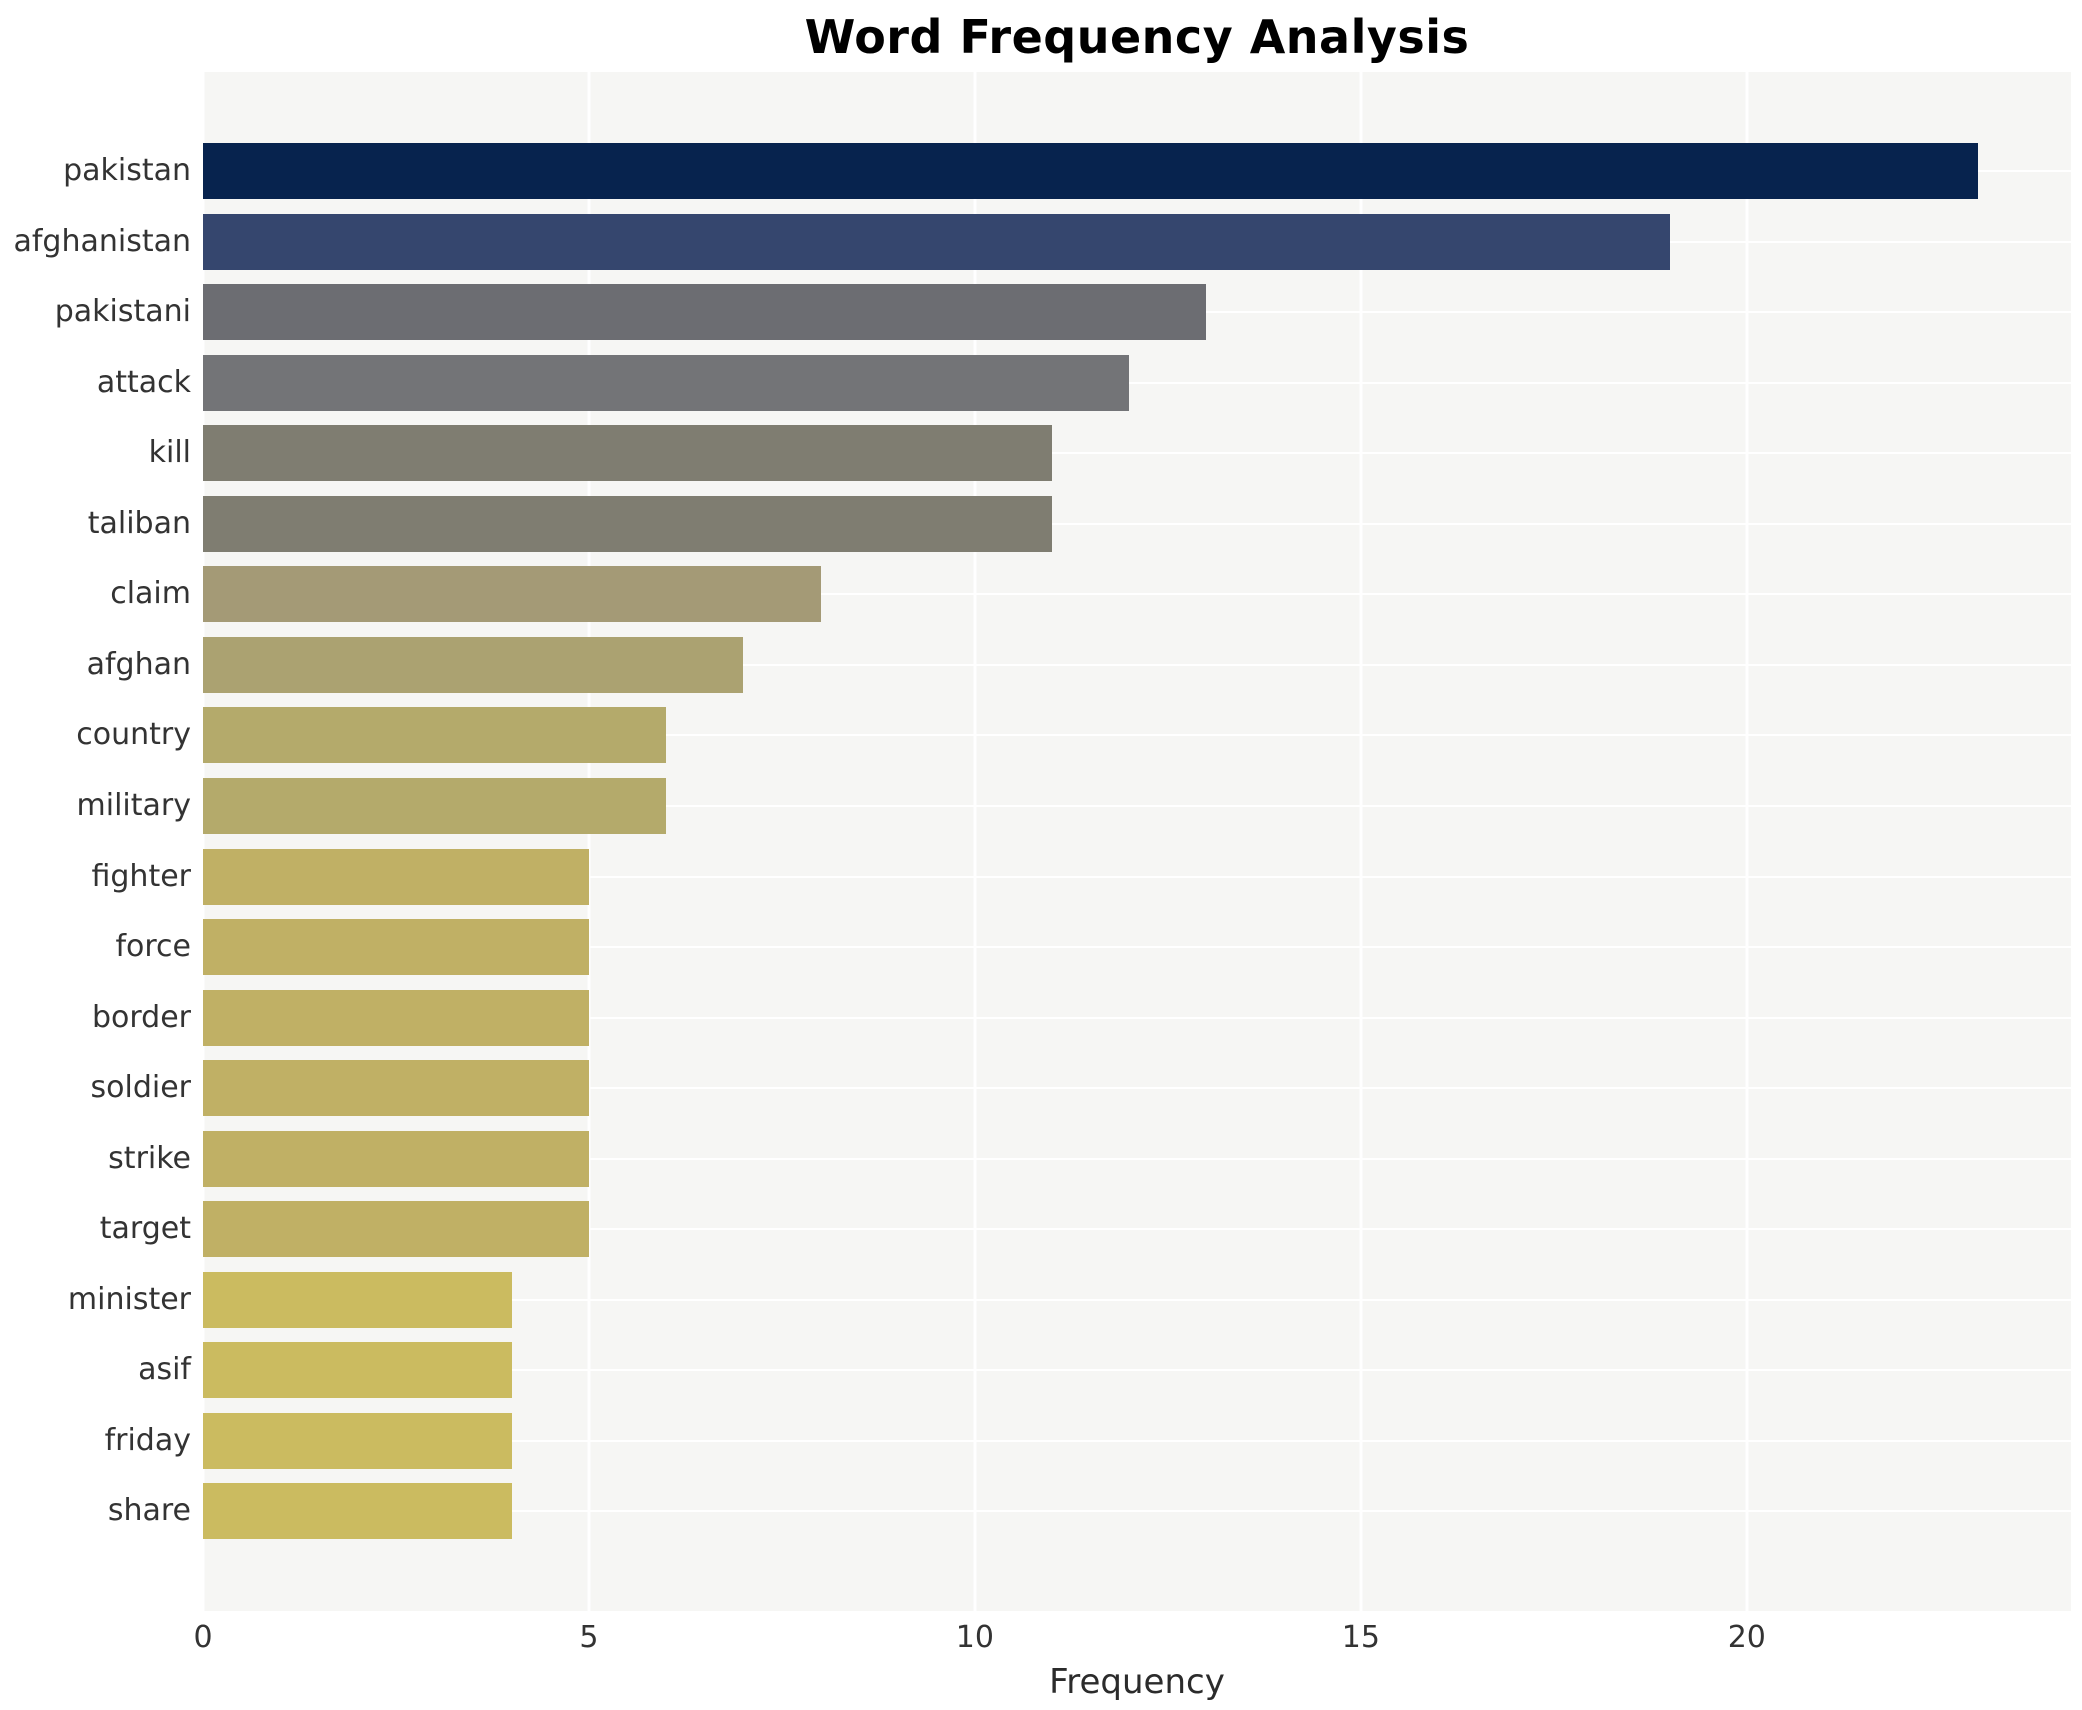 The height and width of the screenshot is (1710, 2082). What do you see at coordinates (164, 1370) in the screenshot?
I see `y-tick-label-asif: asif` at bounding box center [164, 1370].